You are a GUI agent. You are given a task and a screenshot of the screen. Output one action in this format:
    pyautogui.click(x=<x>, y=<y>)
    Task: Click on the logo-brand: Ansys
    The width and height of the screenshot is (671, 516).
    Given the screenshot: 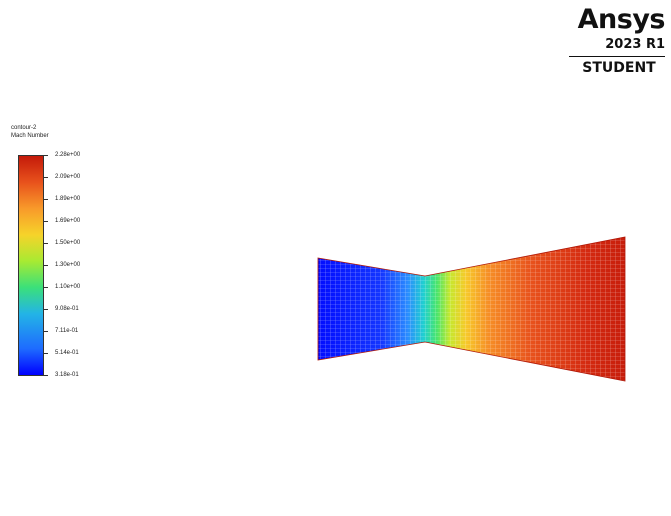 What is the action you would take?
    pyautogui.click(x=621, y=19)
    